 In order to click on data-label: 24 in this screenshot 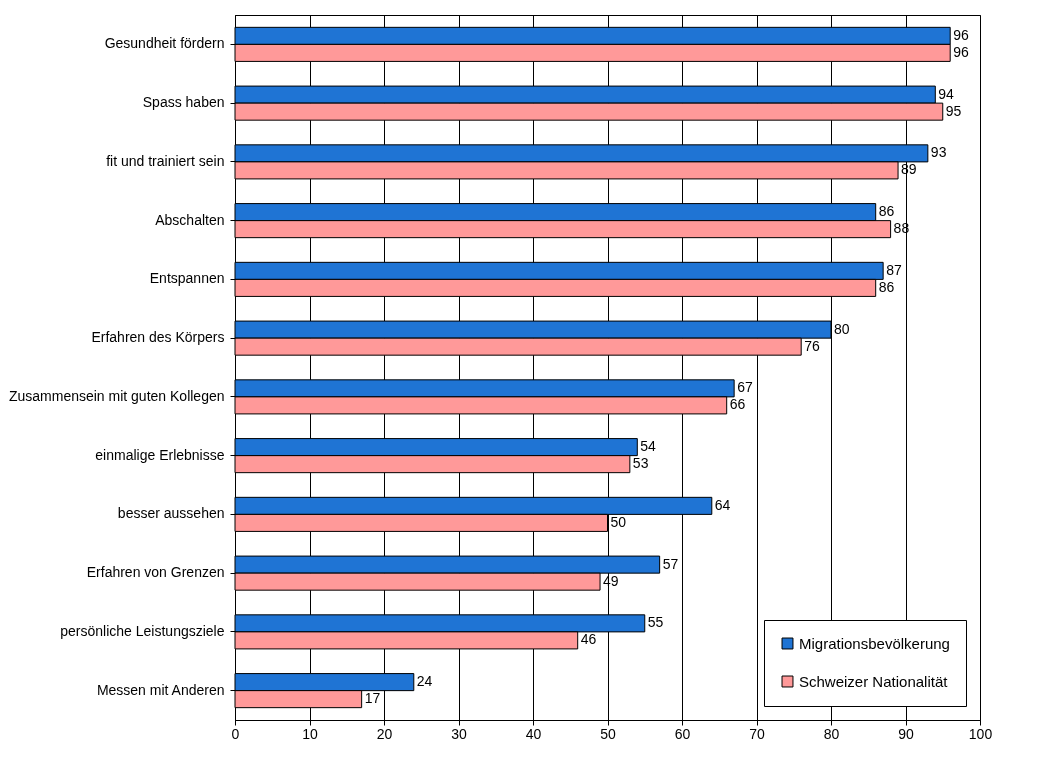, I will do `click(424, 681)`.